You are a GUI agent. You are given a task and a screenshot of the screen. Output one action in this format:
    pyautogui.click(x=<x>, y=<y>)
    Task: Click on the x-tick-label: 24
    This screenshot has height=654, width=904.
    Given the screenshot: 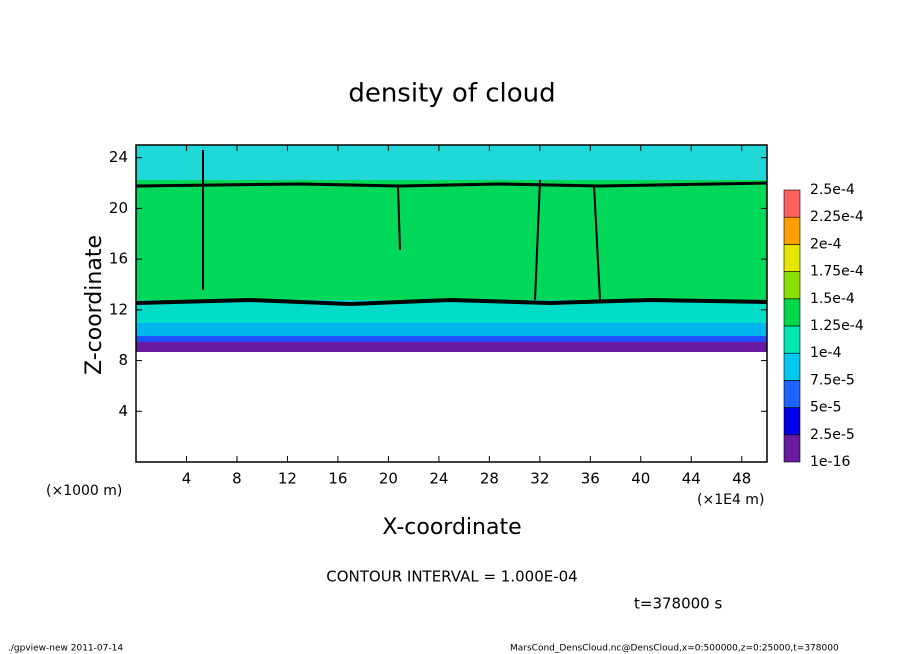 What is the action you would take?
    pyautogui.click(x=438, y=479)
    